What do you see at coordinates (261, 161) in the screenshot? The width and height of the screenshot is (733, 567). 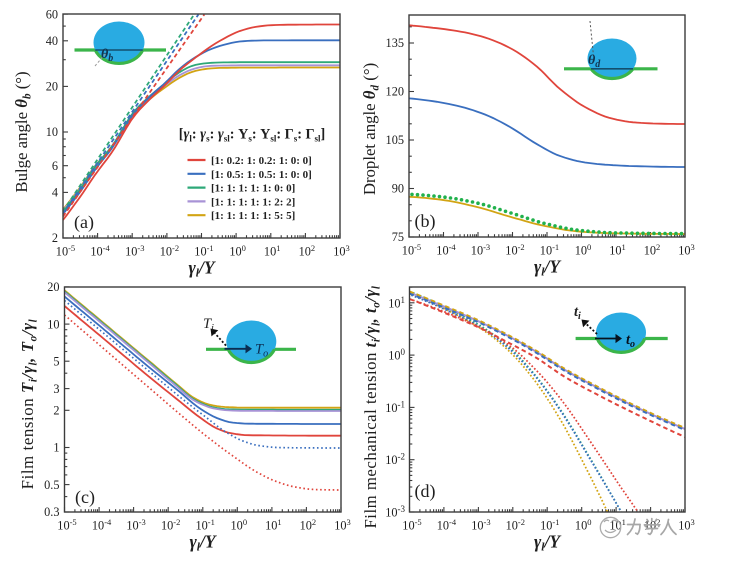 I see `svg-text: [1: 0.2: 1: 0.2: 1: 0: 0]` at bounding box center [261, 161].